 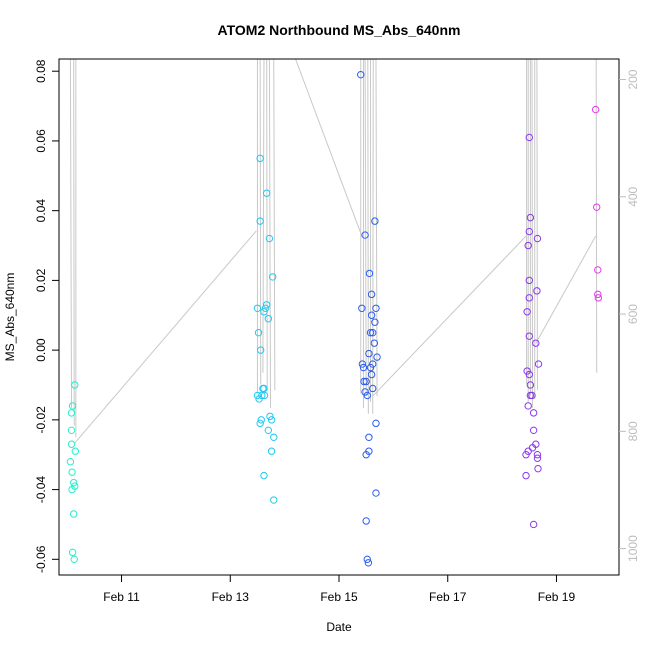 I want to click on y2-axis: 200 400 600 800 1000, so click(x=629, y=315).